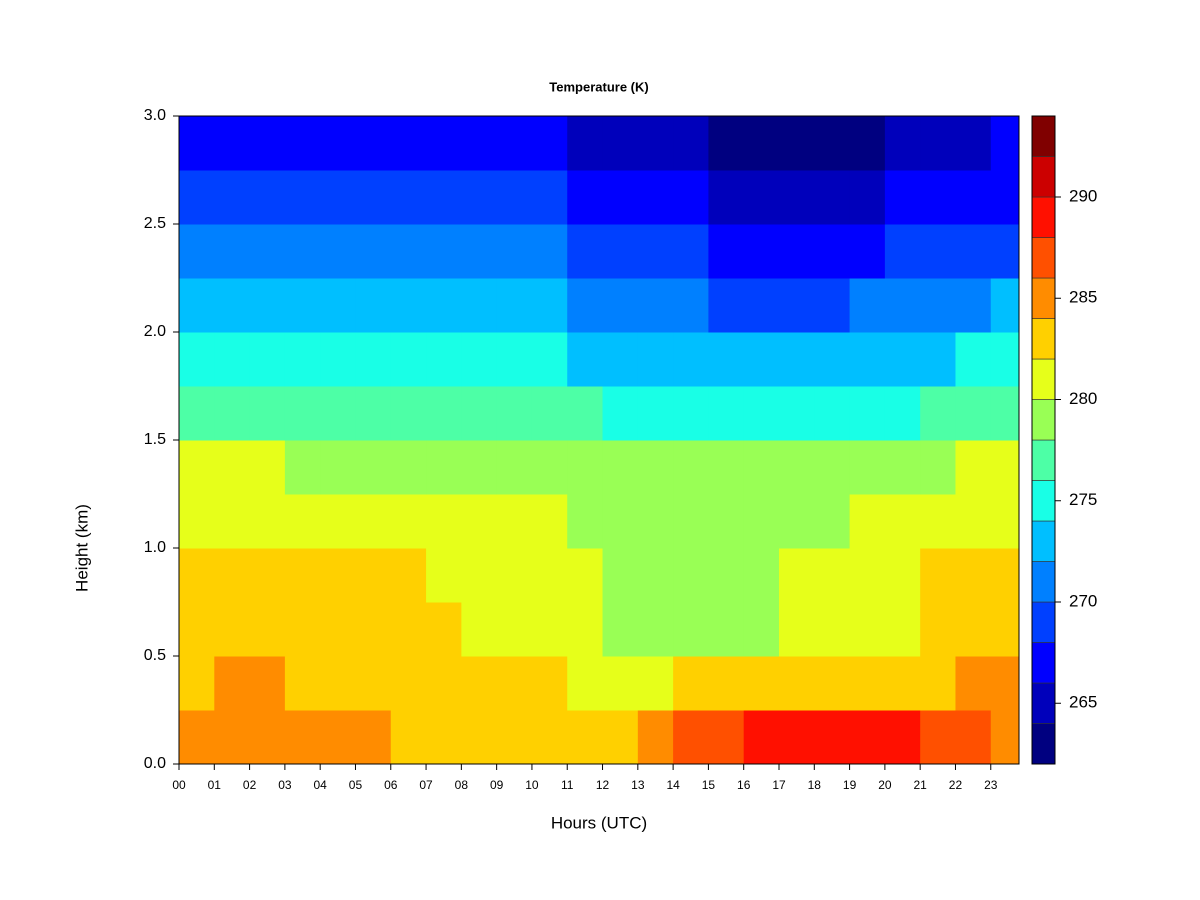 The width and height of the screenshot is (1200, 900). Describe the element at coordinates (779, 785) in the screenshot. I see `x-tick-label: 17` at that location.